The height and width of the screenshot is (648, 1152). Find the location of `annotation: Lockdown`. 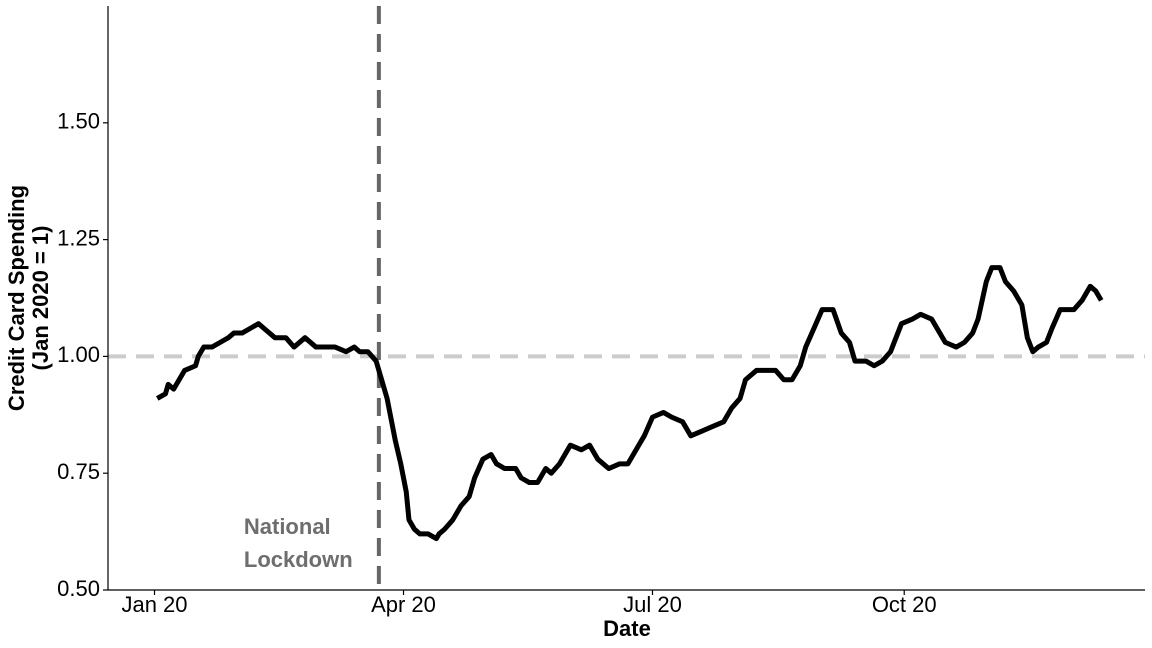

annotation: Lockdown is located at coordinates (298, 559).